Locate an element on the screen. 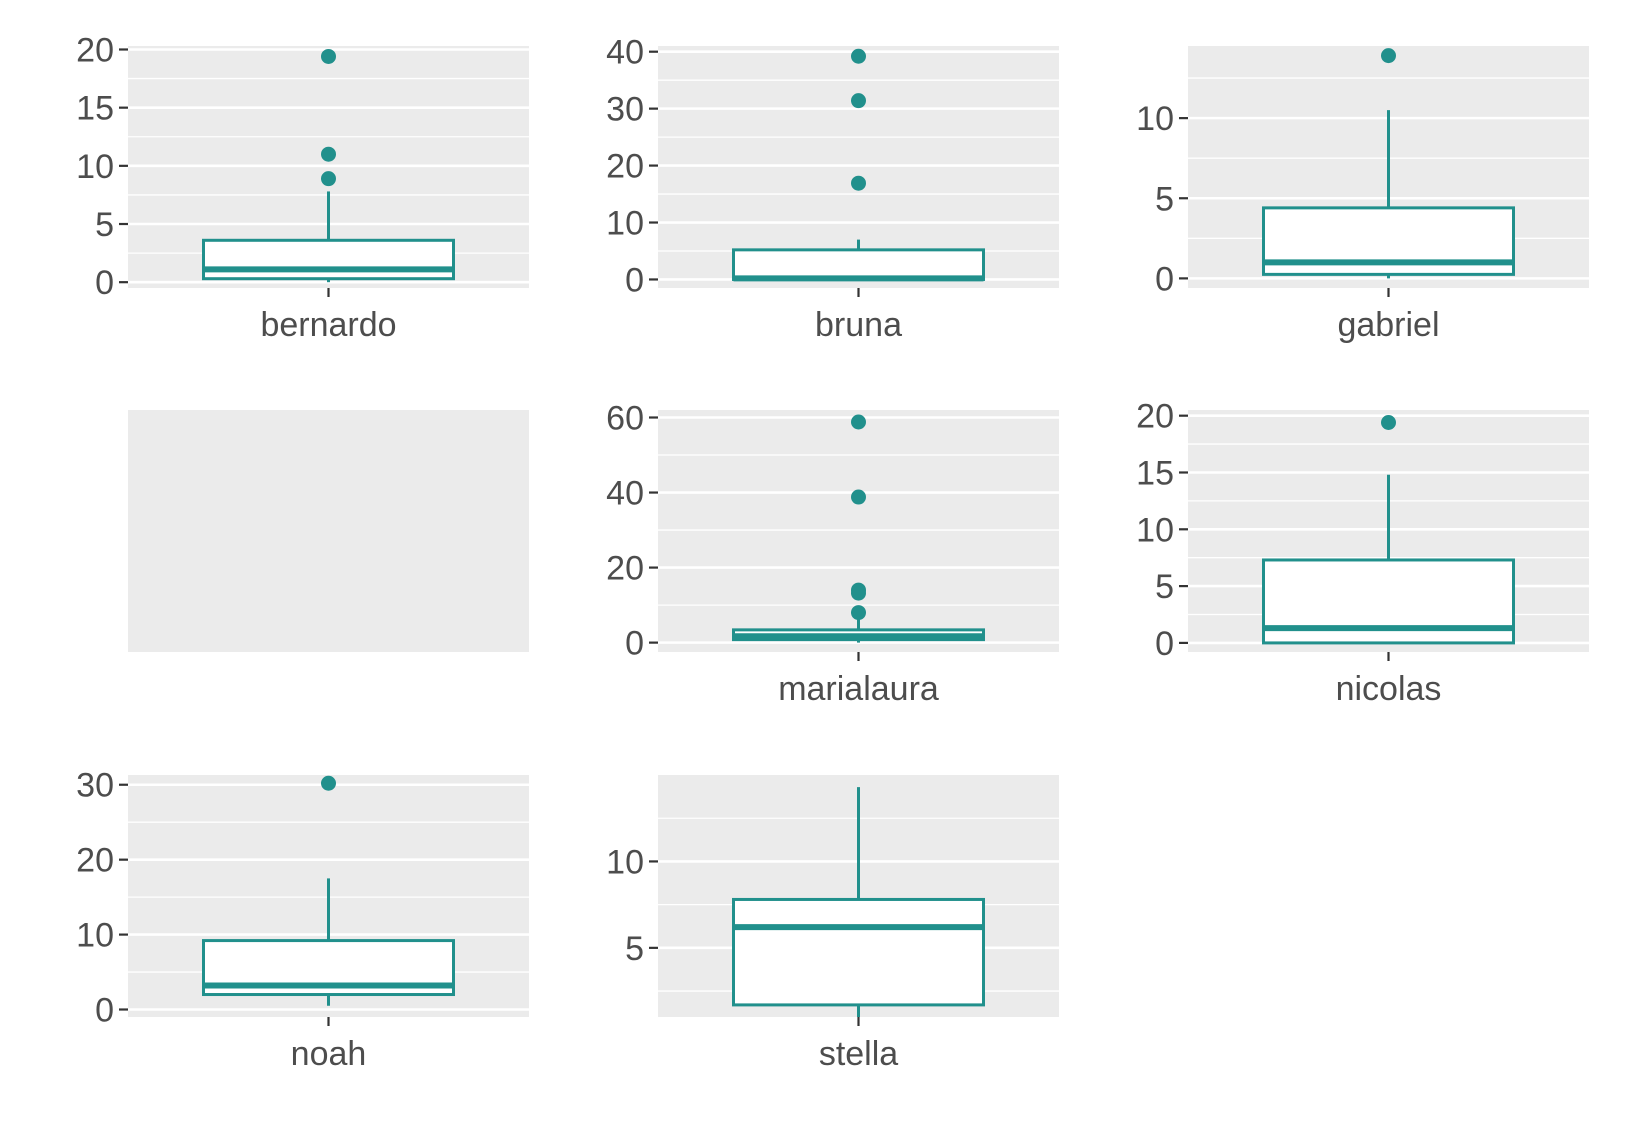 Image resolution: width=1628 pixels, height=1134 pixels. panel-gabriel: 0 5 10 gabriel is located at coordinates (1362, 195).